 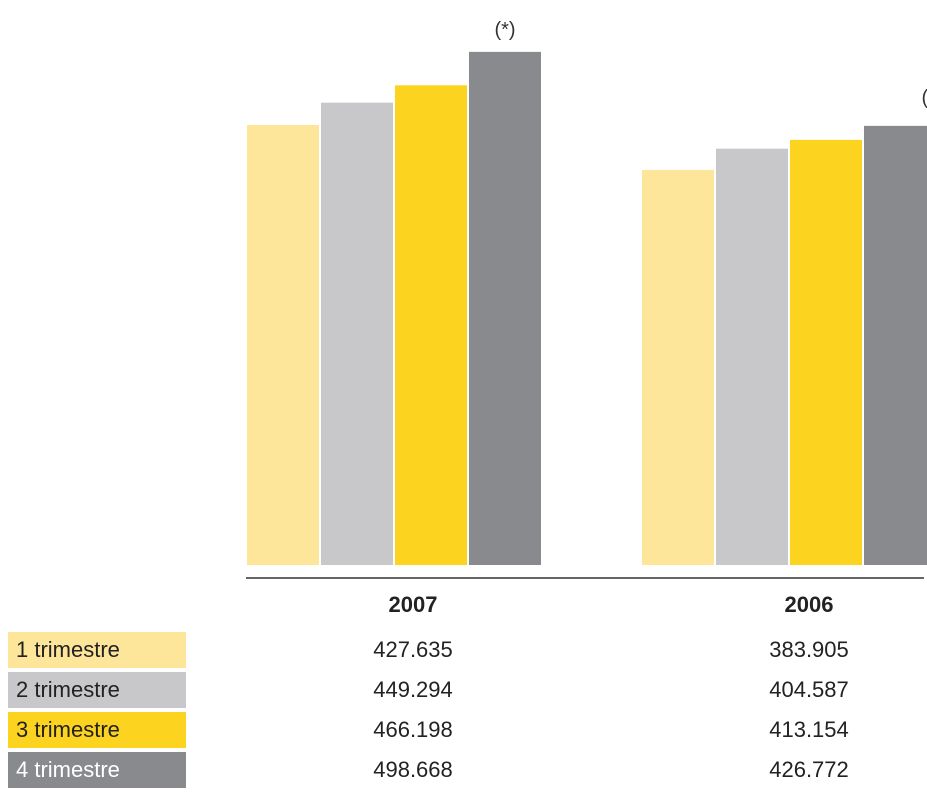 I want to click on table-cell-2006-q3: 413.154, so click(x=809, y=729).